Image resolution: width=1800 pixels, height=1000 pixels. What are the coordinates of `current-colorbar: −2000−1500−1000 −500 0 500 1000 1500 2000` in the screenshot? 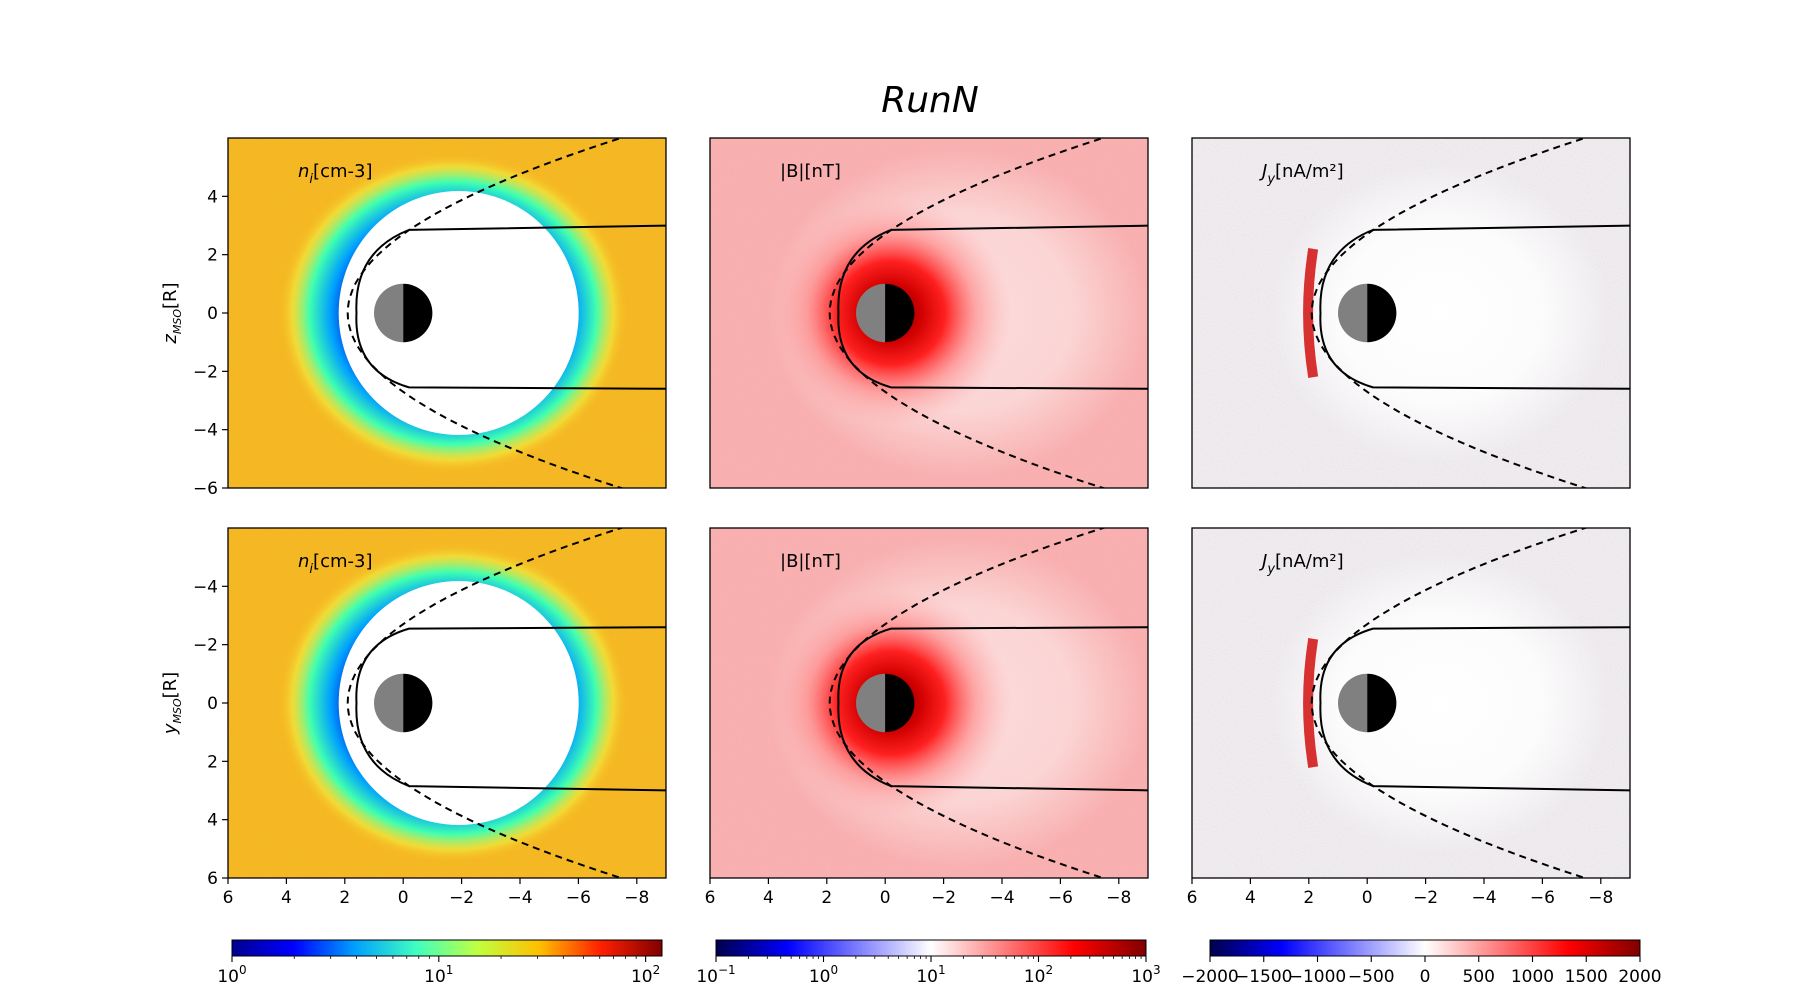 It's located at (1421, 963).